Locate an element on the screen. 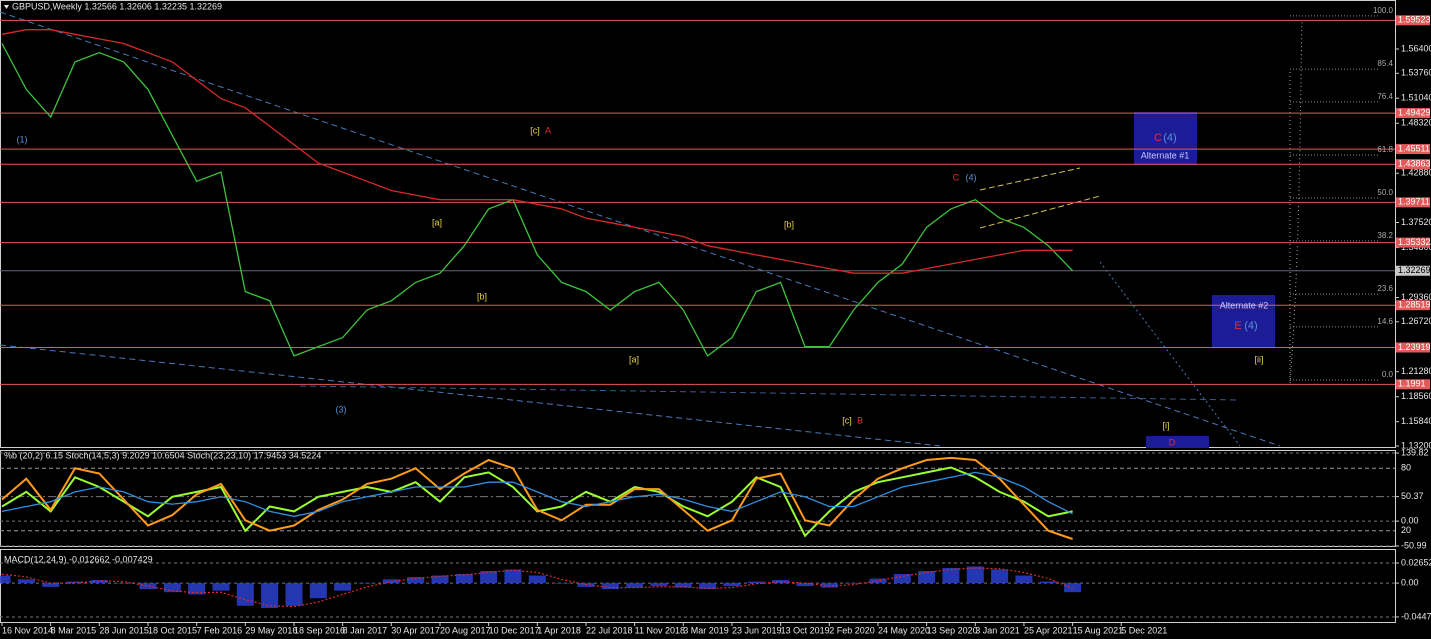  x-tick-label: 20 Aug 2017 is located at coordinates (465, 630).